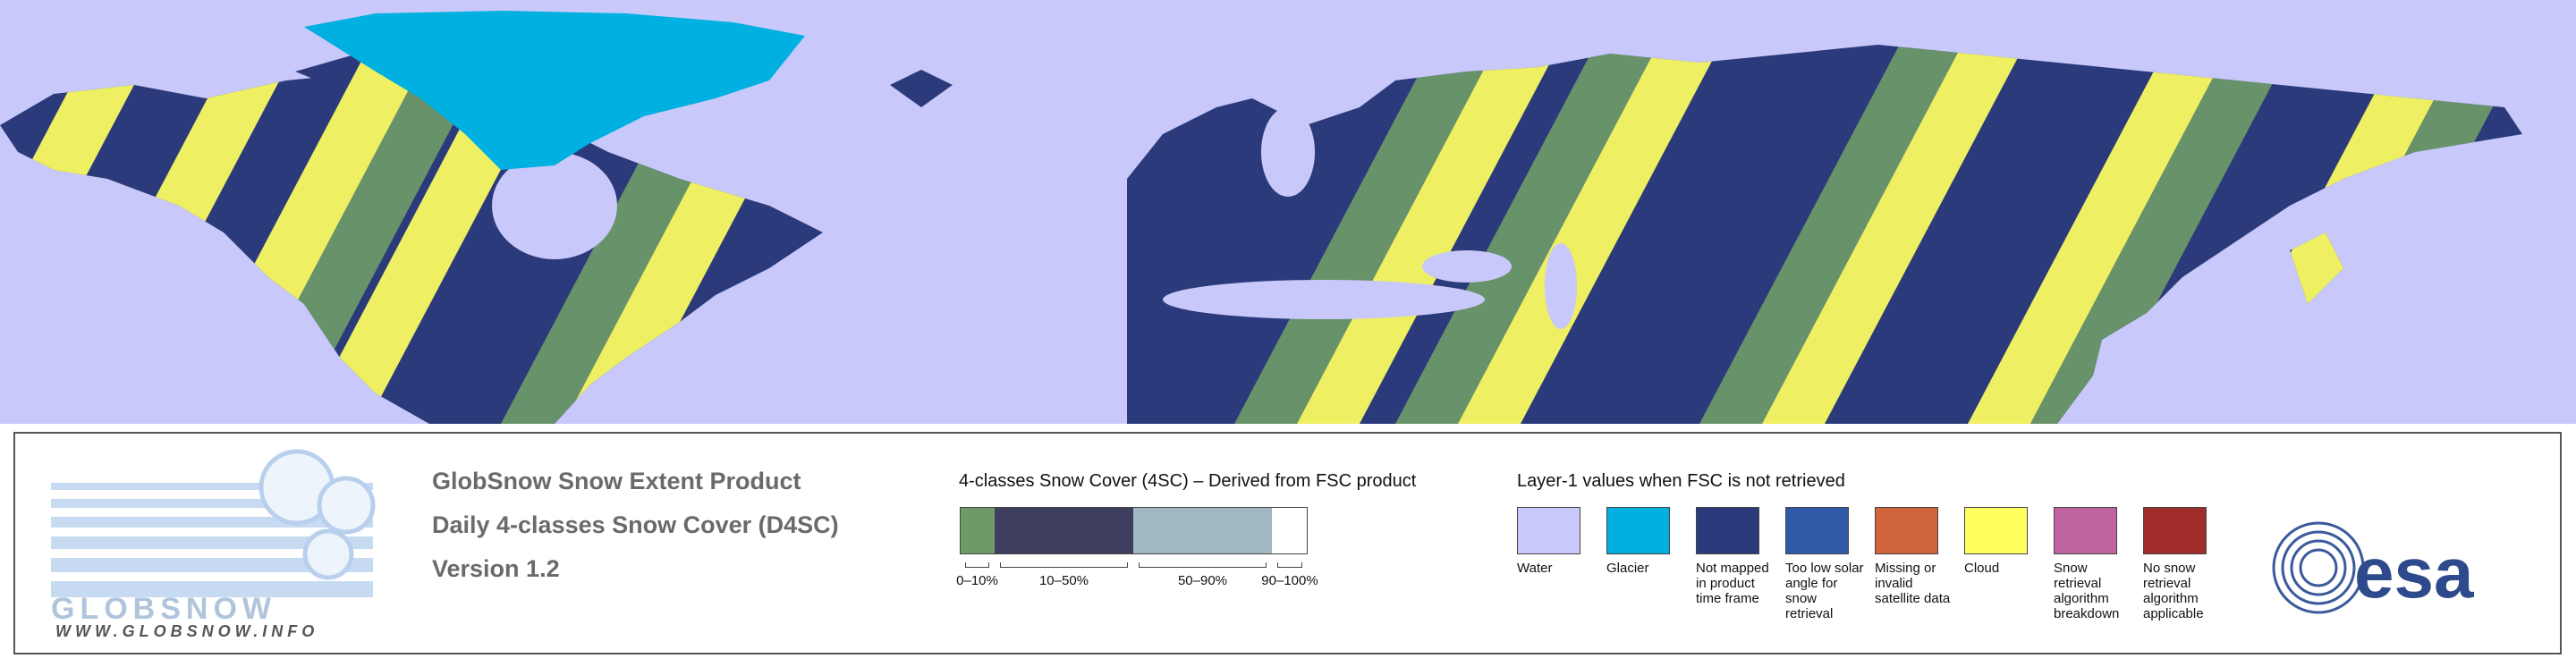 This screenshot has width=2576, height=667. What do you see at coordinates (213, 544) in the screenshot?
I see `globsnow-logo: GLOBSNOW WWW.GLOBSNOW.INFO` at bounding box center [213, 544].